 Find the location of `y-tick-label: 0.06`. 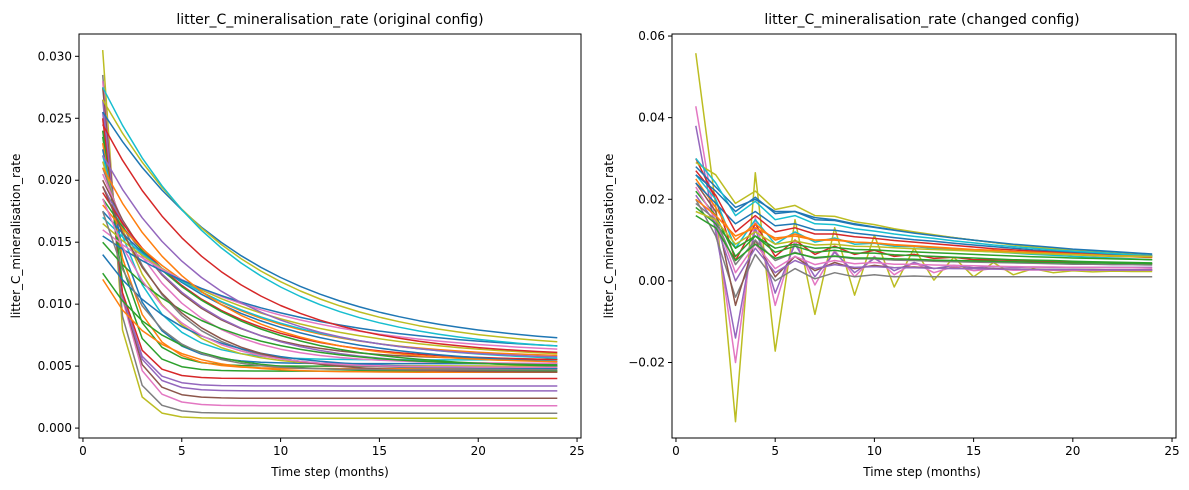

y-tick-label: 0.06 is located at coordinates (651, 36).